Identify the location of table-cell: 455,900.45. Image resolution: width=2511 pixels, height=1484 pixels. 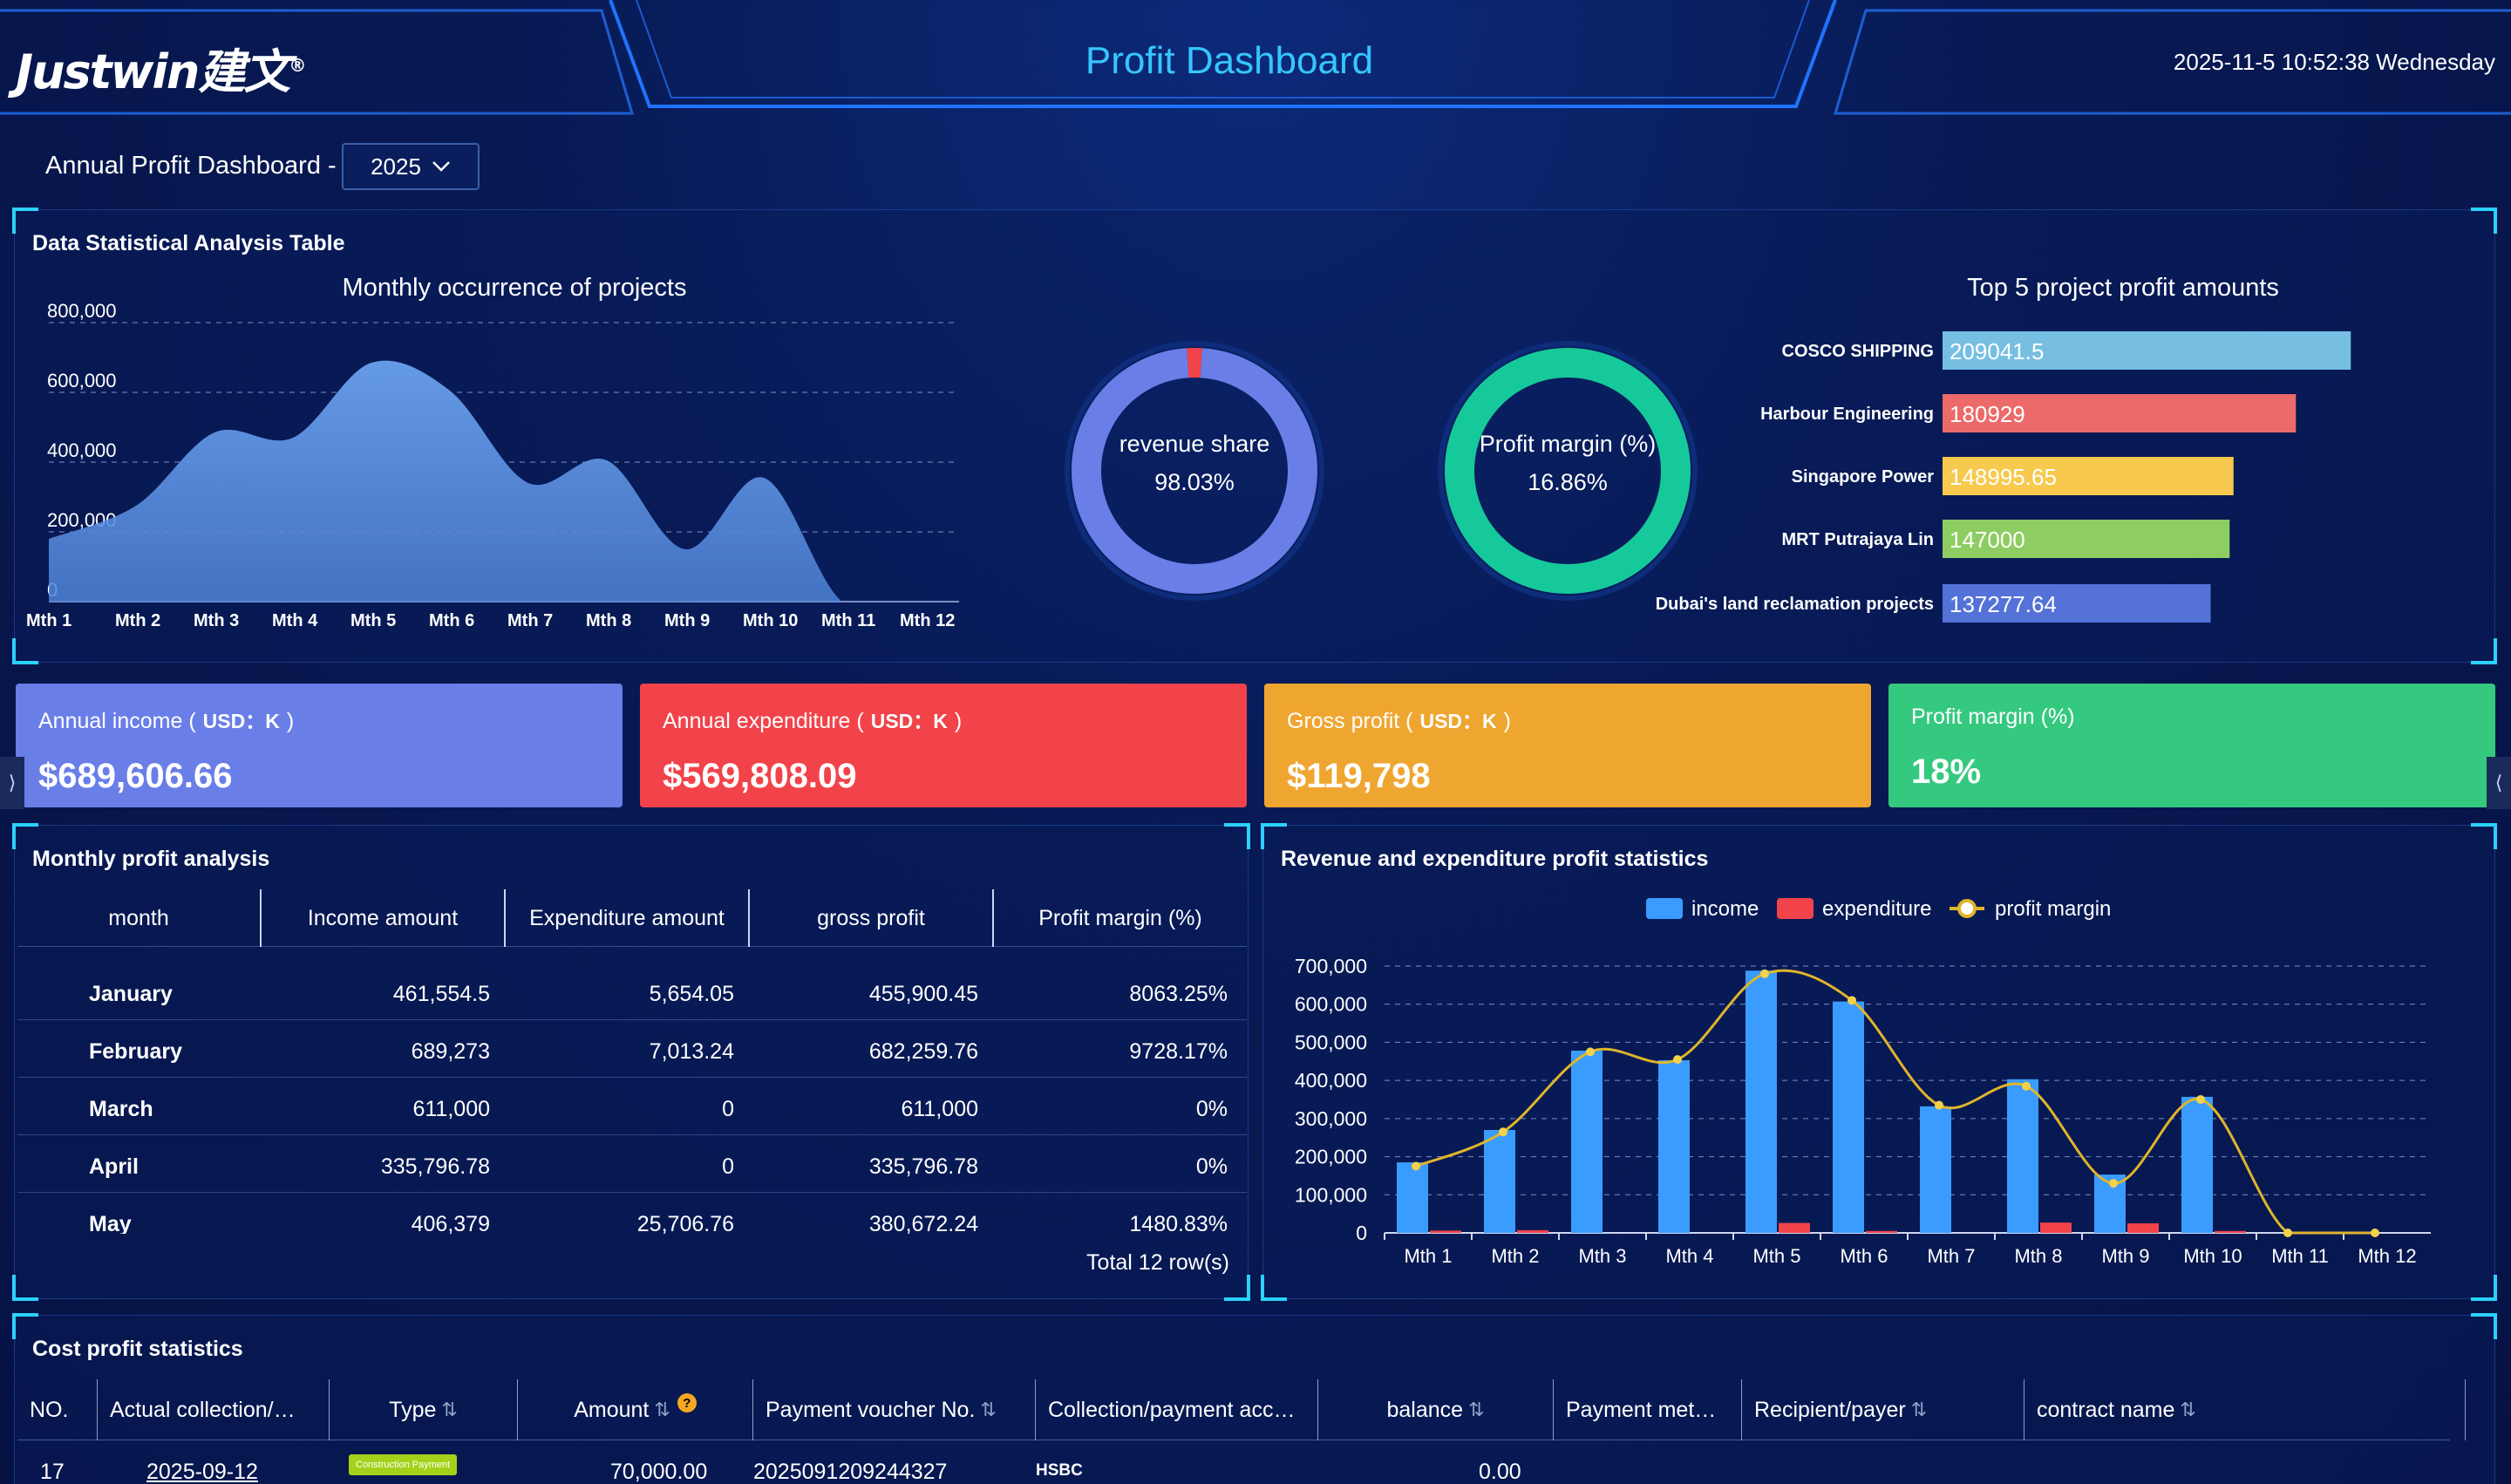
(923, 994).